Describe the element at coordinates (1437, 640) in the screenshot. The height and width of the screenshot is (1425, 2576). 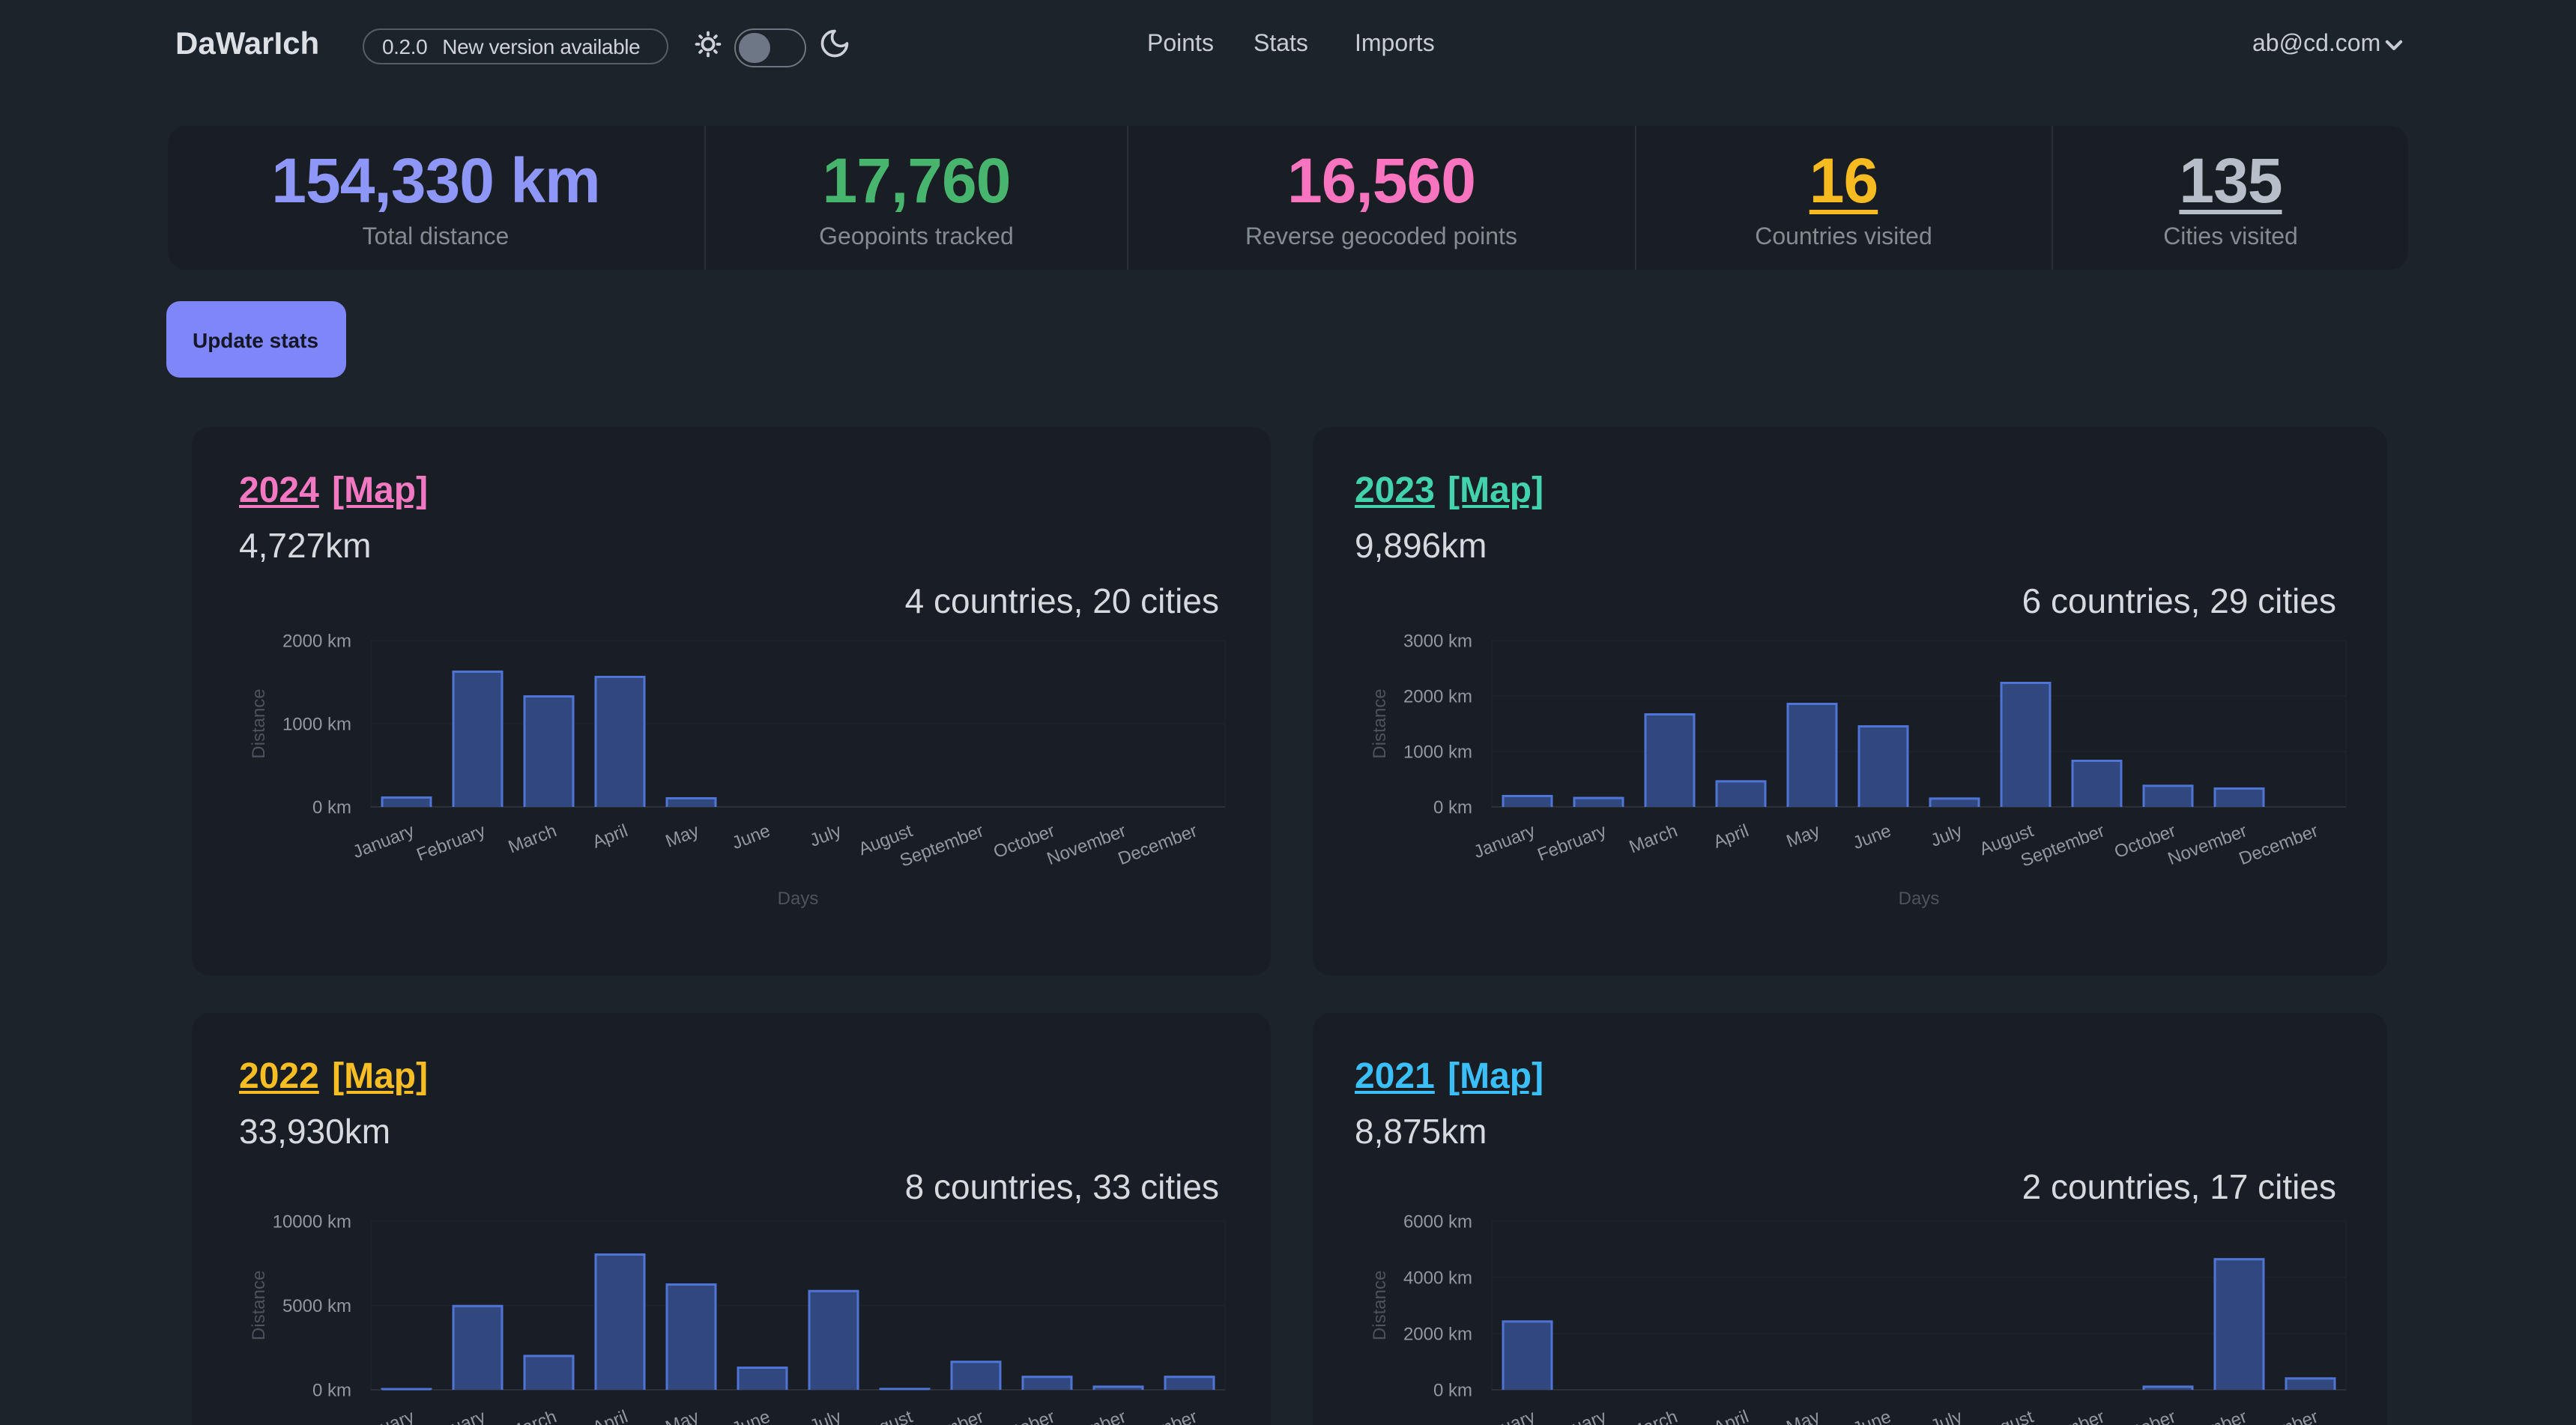
I see `svg-text: 3000 km` at that location.